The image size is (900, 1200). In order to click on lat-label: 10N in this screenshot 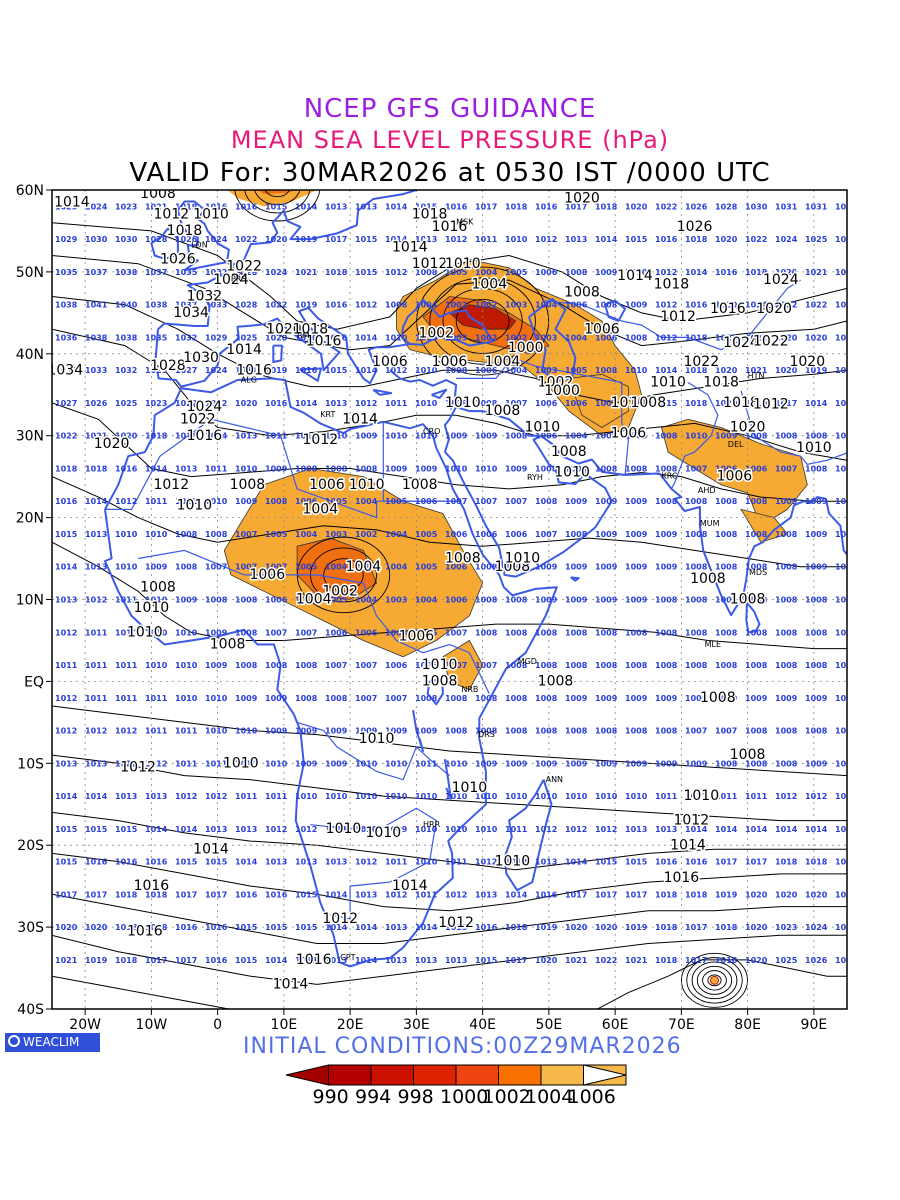, I will do `click(30, 601)`.